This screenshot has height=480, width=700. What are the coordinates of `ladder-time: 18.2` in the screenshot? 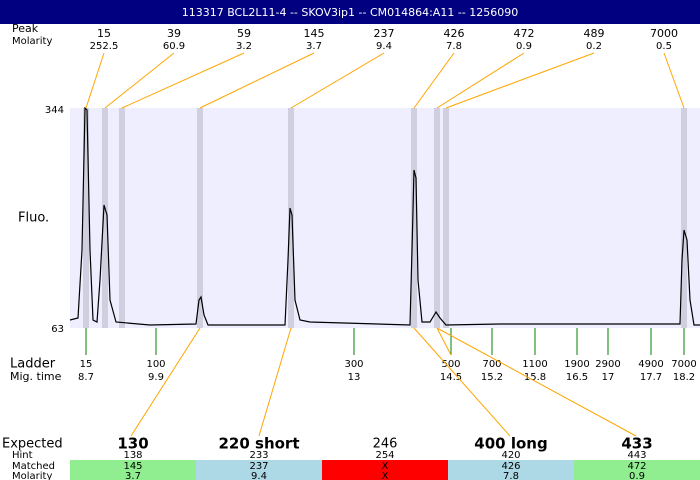 It's located at (684, 377).